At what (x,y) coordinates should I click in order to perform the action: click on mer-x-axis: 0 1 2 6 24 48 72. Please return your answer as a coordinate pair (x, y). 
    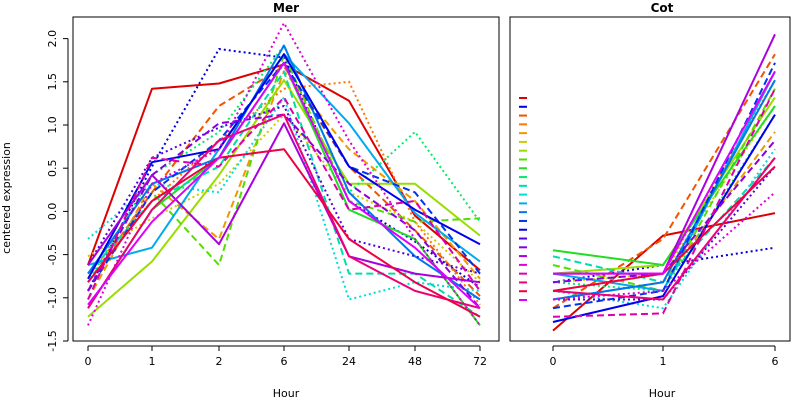
    Looking at the image, I should click on (286, 356).